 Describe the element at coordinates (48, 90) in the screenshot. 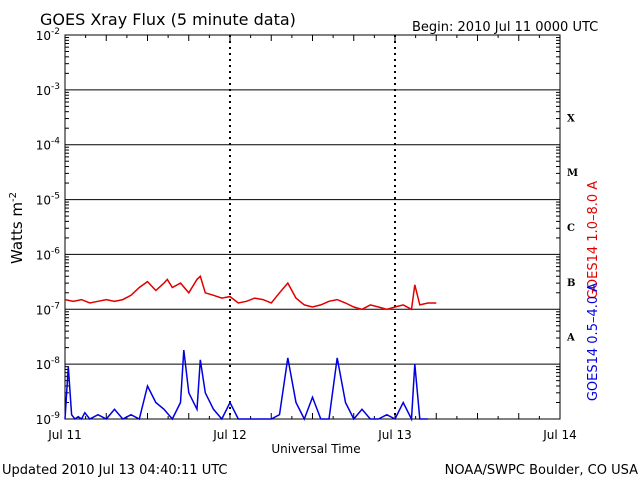

I see `y-tick-label: 10⁻³` at that location.